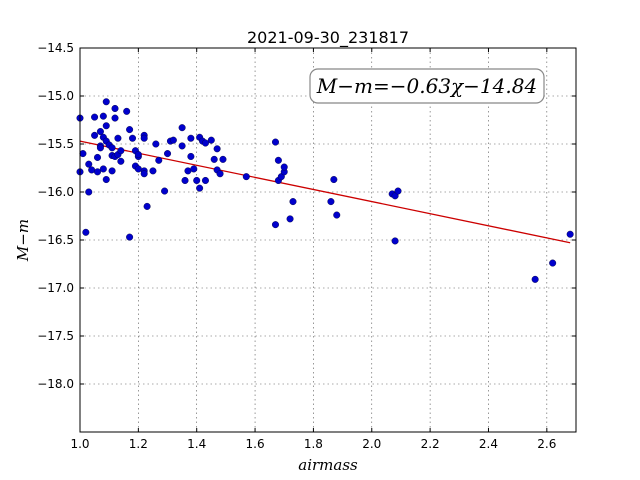 This screenshot has width=640, height=480. I want to click on x-tick-label: 2.0, so click(371, 444).